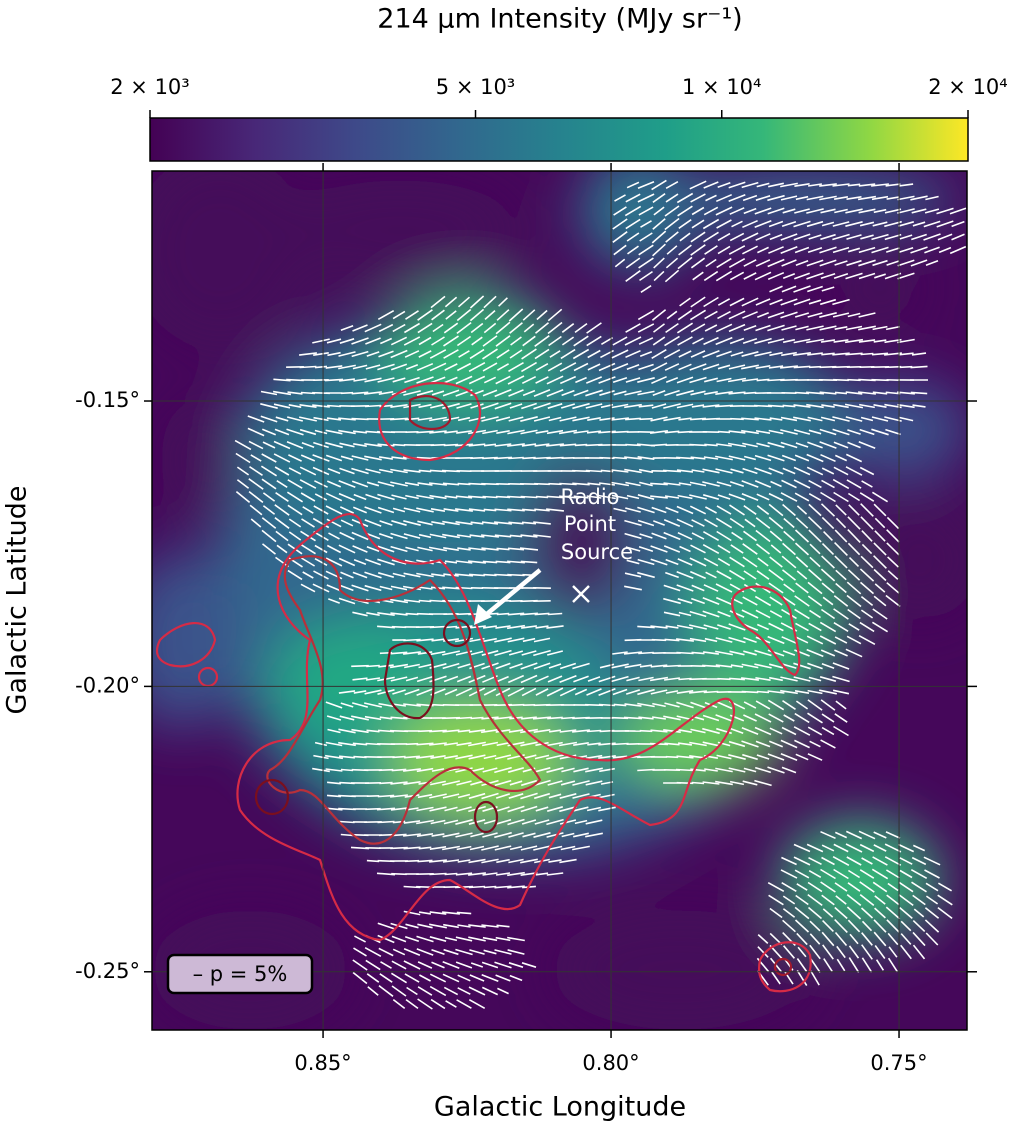 The image size is (1014, 1131). I want to click on x-tick-label: 0.80°, so click(610, 1063).